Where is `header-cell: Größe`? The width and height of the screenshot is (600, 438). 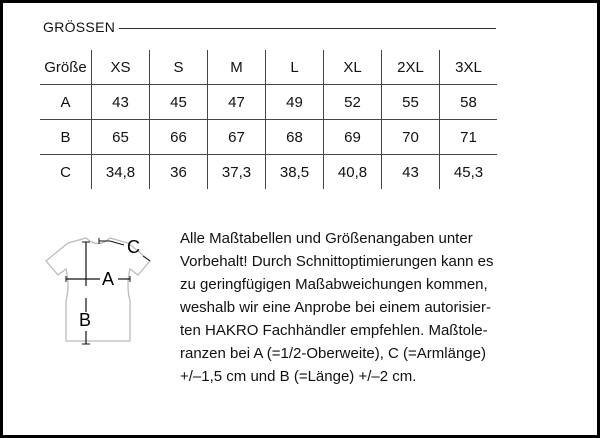
header-cell: Größe is located at coordinates (65, 67).